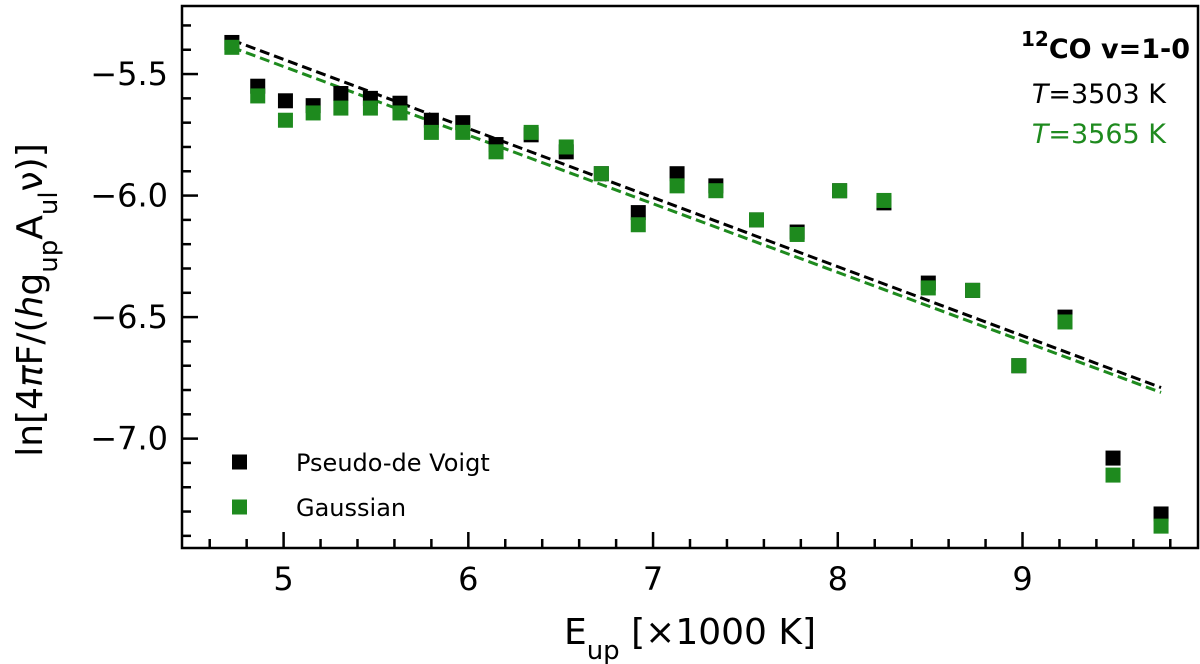  I want to click on x-tick-label: 7, so click(653, 579).